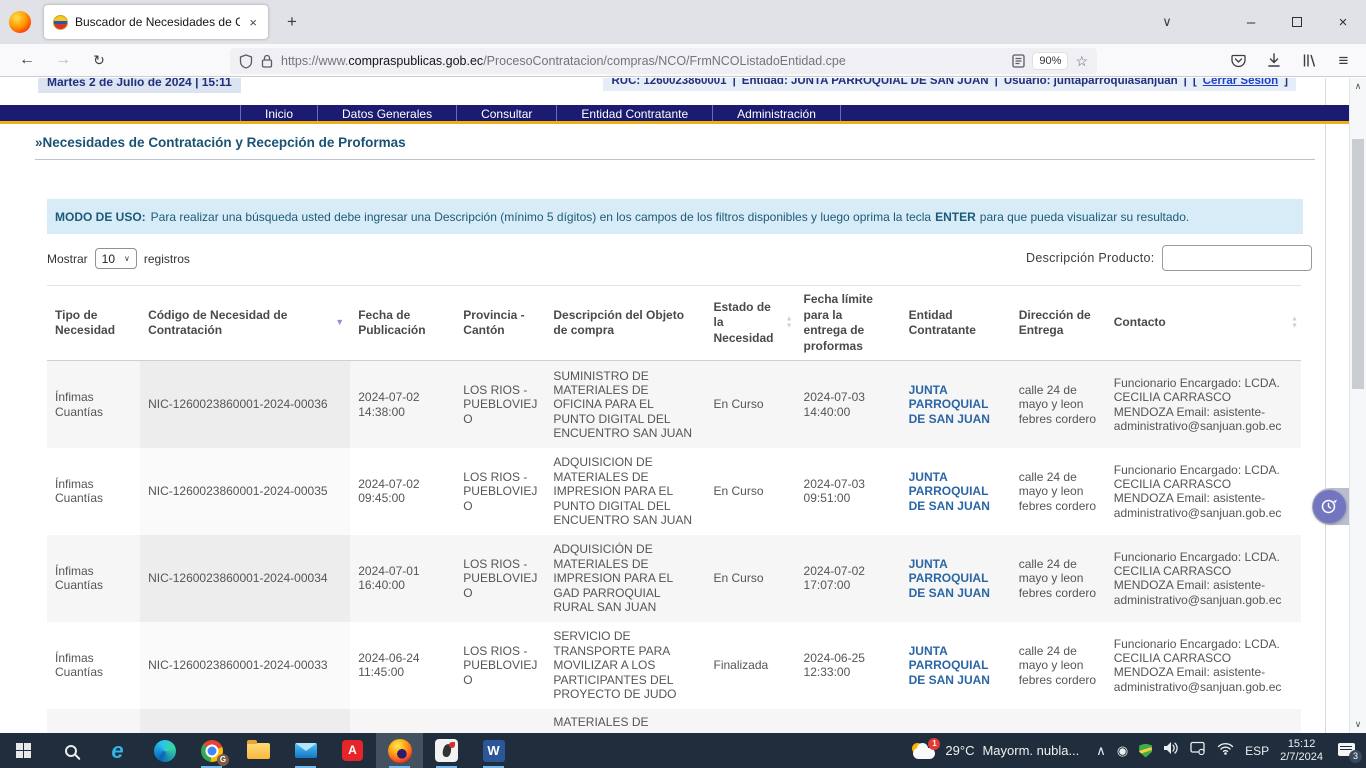  I want to click on library-icon, so click(1308, 60).